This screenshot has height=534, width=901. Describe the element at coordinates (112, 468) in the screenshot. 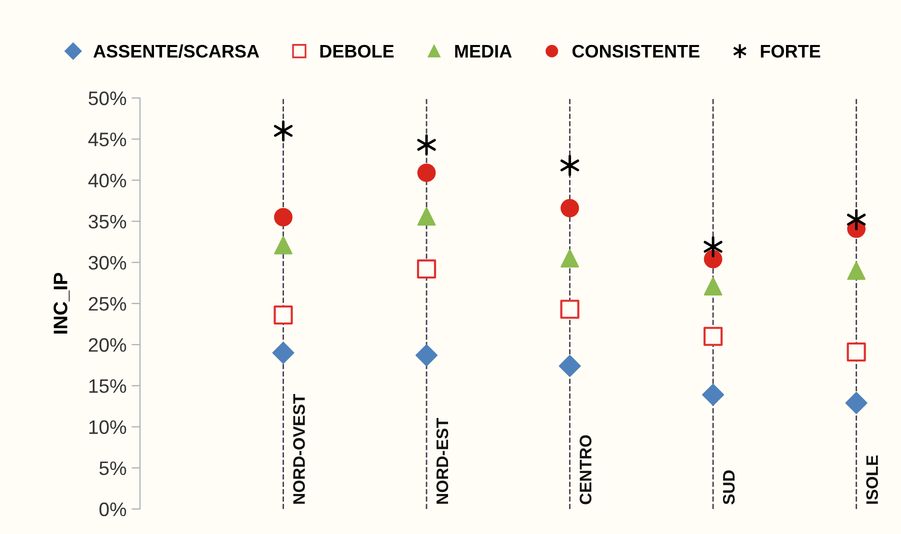

I see `y-tick-label: 5%` at that location.